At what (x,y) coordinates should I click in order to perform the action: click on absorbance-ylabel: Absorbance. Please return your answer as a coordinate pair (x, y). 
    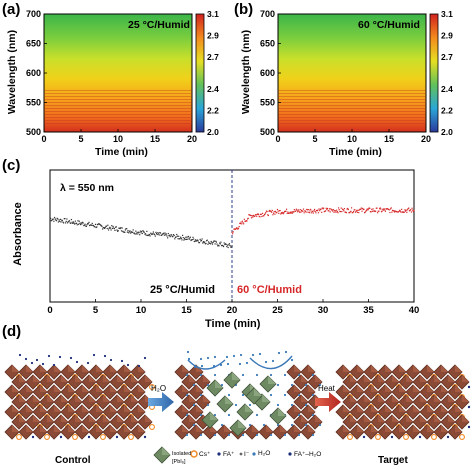
    Looking at the image, I should click on (17, 234).